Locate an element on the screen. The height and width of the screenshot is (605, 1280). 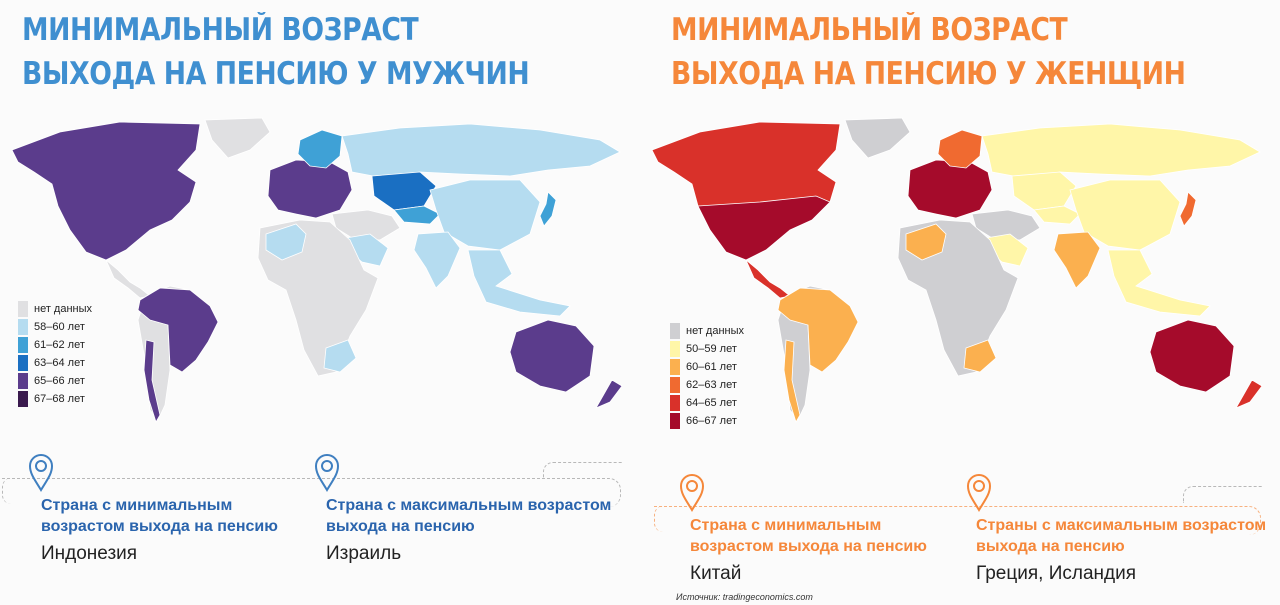
men-max-label-line1: Страна с максимальным возрастом is located at coordinates (469, 505).